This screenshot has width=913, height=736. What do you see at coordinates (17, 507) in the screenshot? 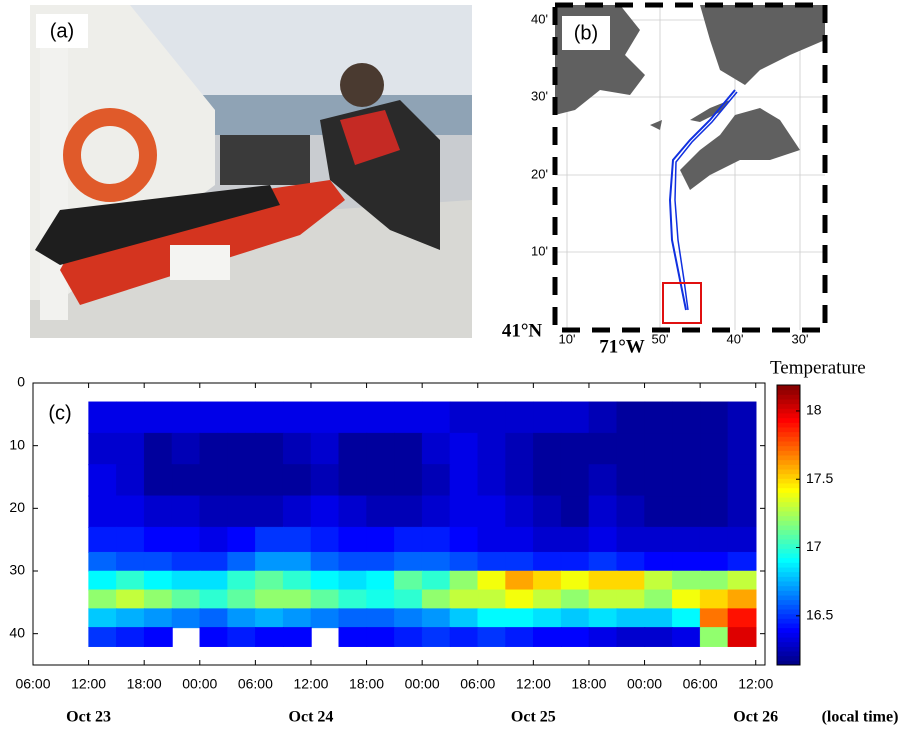
I see `y-tick-label: 20` at bounding box center [17, 507].